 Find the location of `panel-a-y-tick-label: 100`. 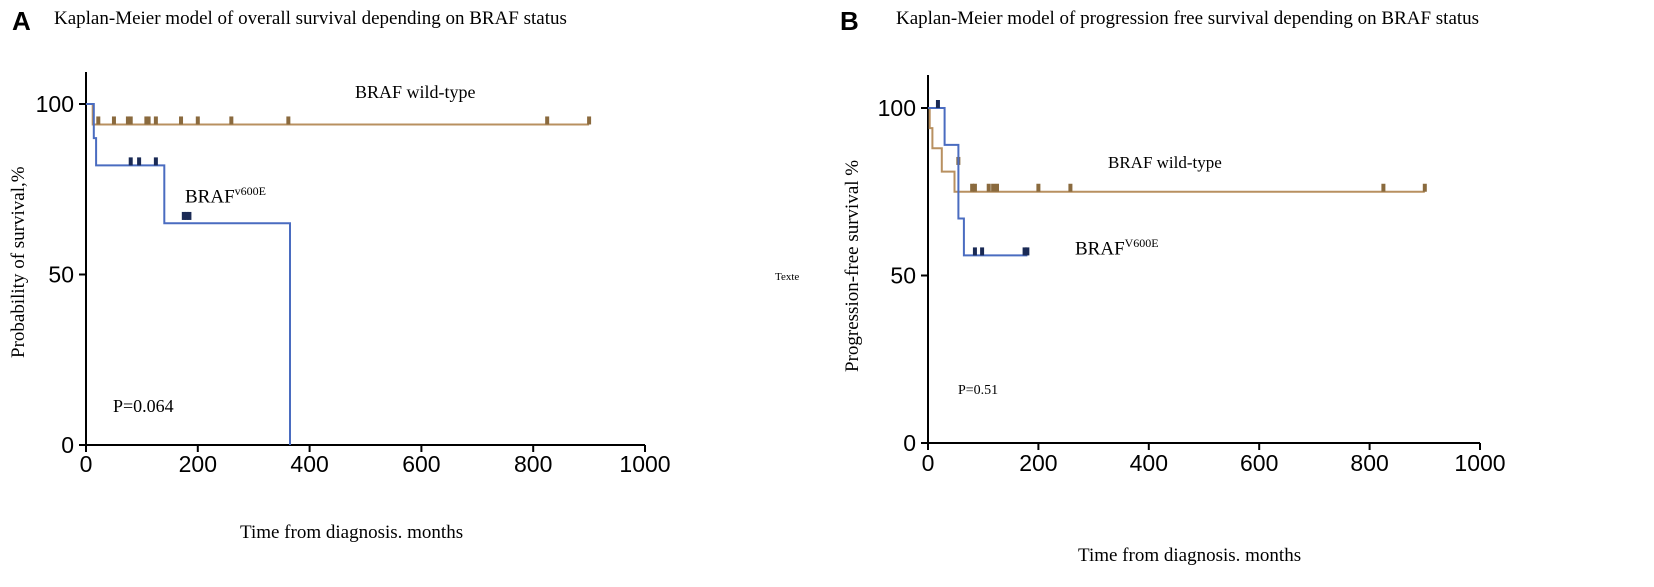

panel-a-y-tick-label: 100 is located at coordinates (55, 104).